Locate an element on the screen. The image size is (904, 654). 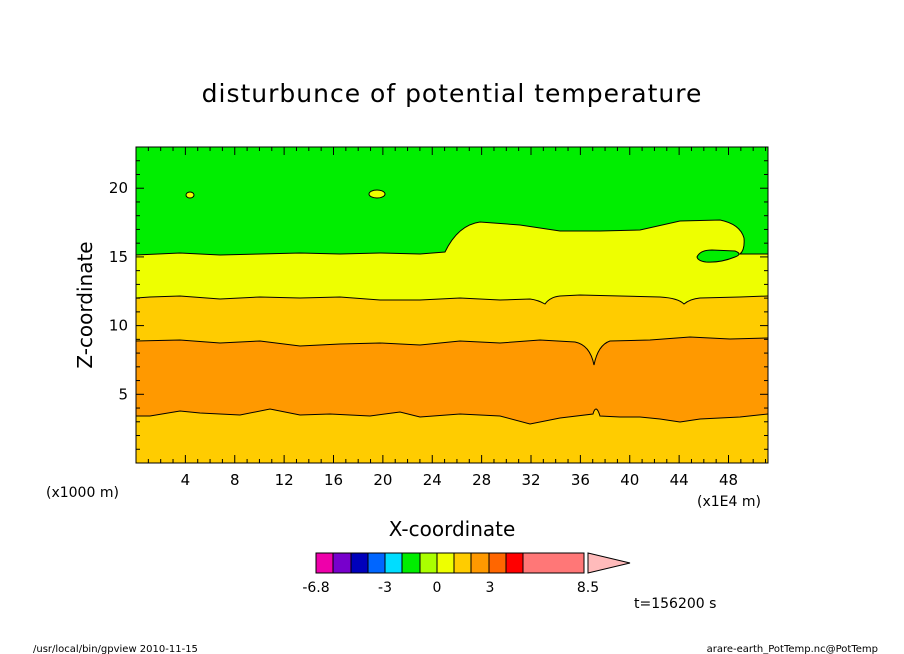
colorbar-tick-label: 8.5 is located at coordinates (588, 588).